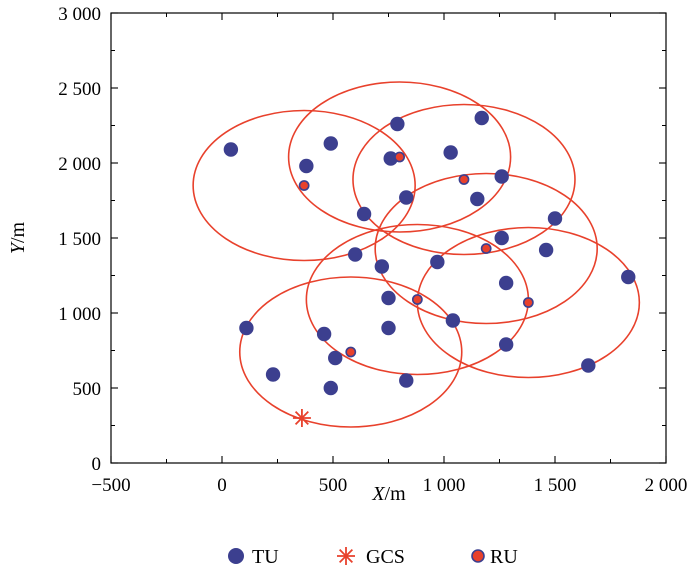 This screenshot has height=577, width=700. Describe the element at coordinates (504, 557) in the screenshot. I see `legend-label-ru: RU` at that location.